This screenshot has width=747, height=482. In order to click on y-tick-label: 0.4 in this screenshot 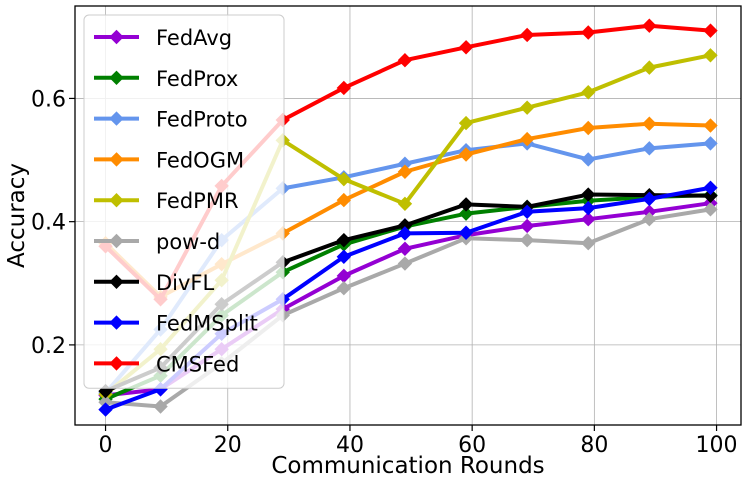, I will do `click(48, 223)`.